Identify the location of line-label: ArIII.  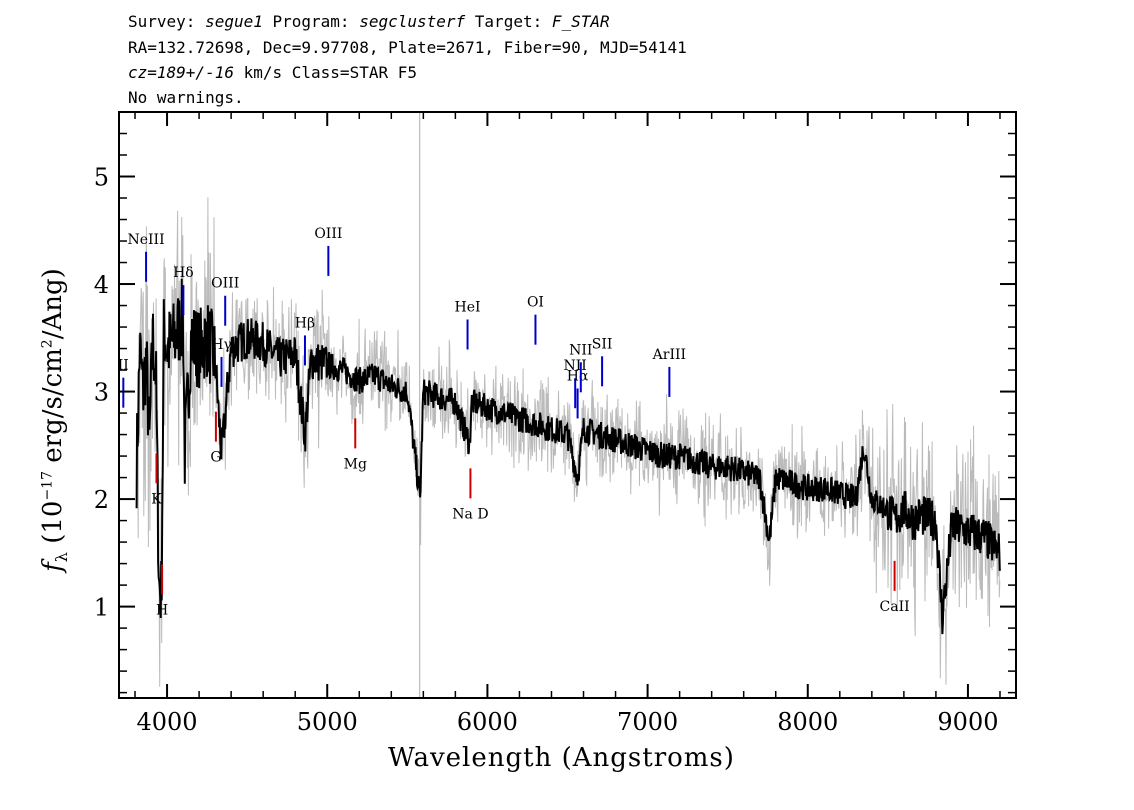
(669, 355).